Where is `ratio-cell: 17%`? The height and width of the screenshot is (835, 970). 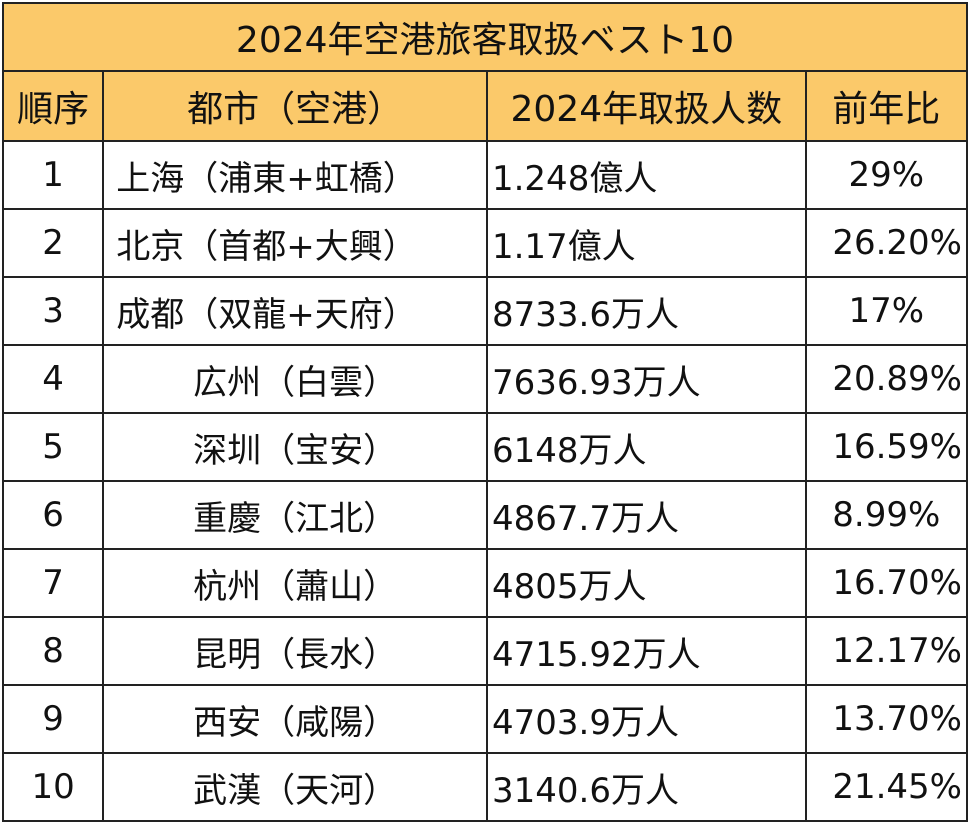
ratio-cell: 17% is located at coordinates (886, 311).